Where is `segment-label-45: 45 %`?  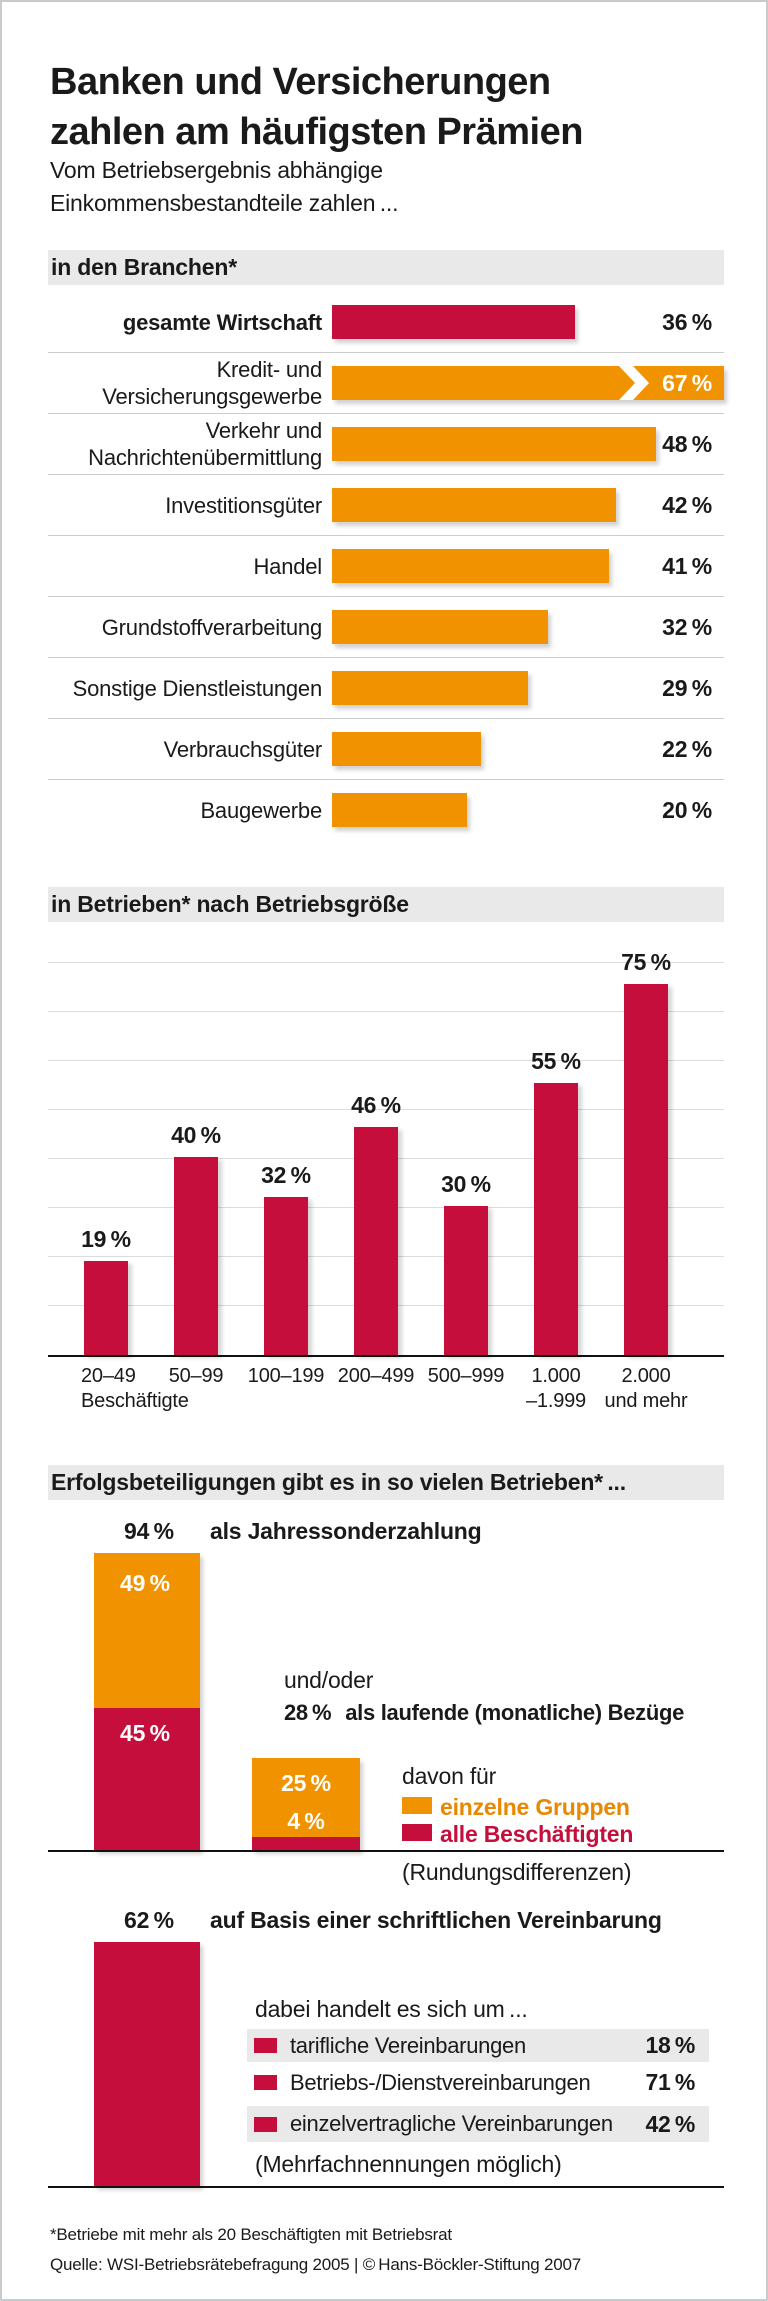
segment-label-45: 45 % is located at coordinates (145, 1733).